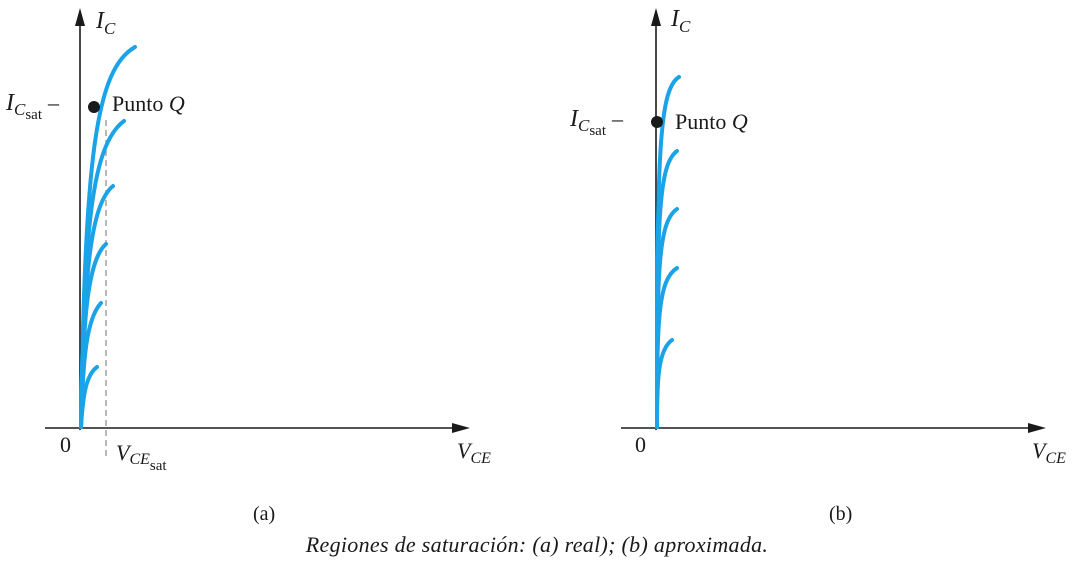 Image resolution: width=1074 pixels, height=564 pixels. What do you see at coordinates (840, 514) in the screenshot?
I see `panel-b-label: (b)` at bounding box center [840, 514].